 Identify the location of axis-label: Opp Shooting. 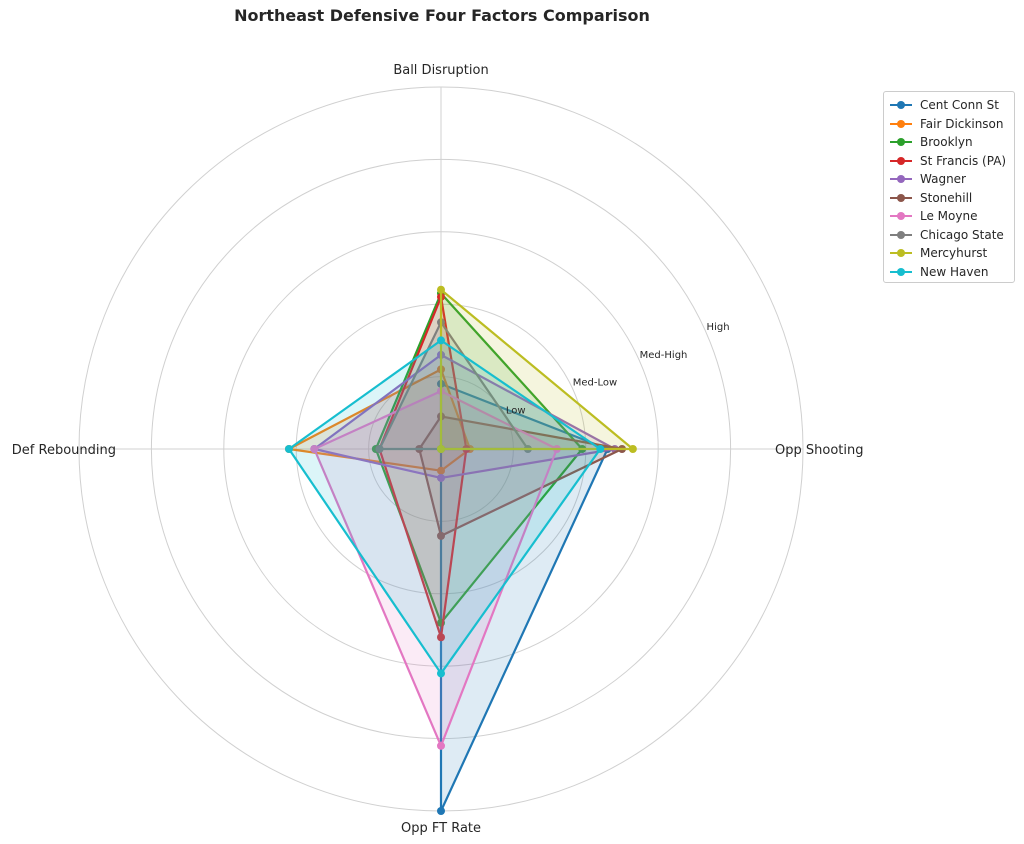
(819, 450).